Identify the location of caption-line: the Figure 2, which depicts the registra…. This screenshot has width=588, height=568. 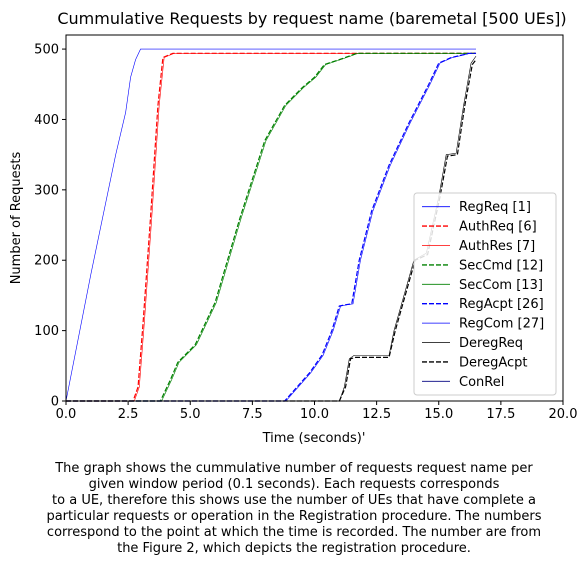
(294, 548).